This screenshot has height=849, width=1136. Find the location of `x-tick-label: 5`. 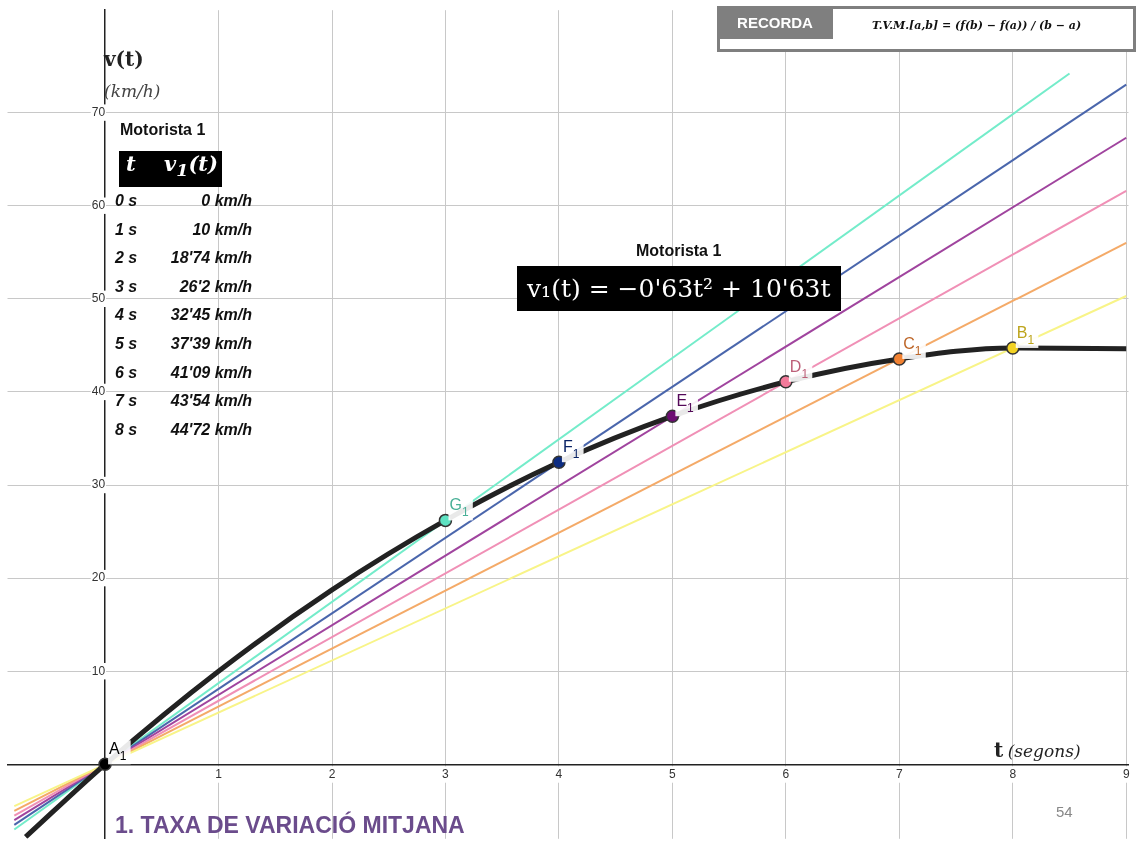

x-tick-label: 5 is located at coordinates (673, 773).